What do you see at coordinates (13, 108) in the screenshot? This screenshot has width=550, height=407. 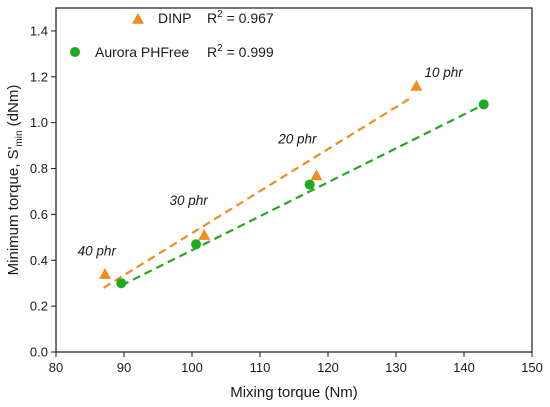 I see `y-axis-title-unit: (dNm)` at bounding box center [13, 108].